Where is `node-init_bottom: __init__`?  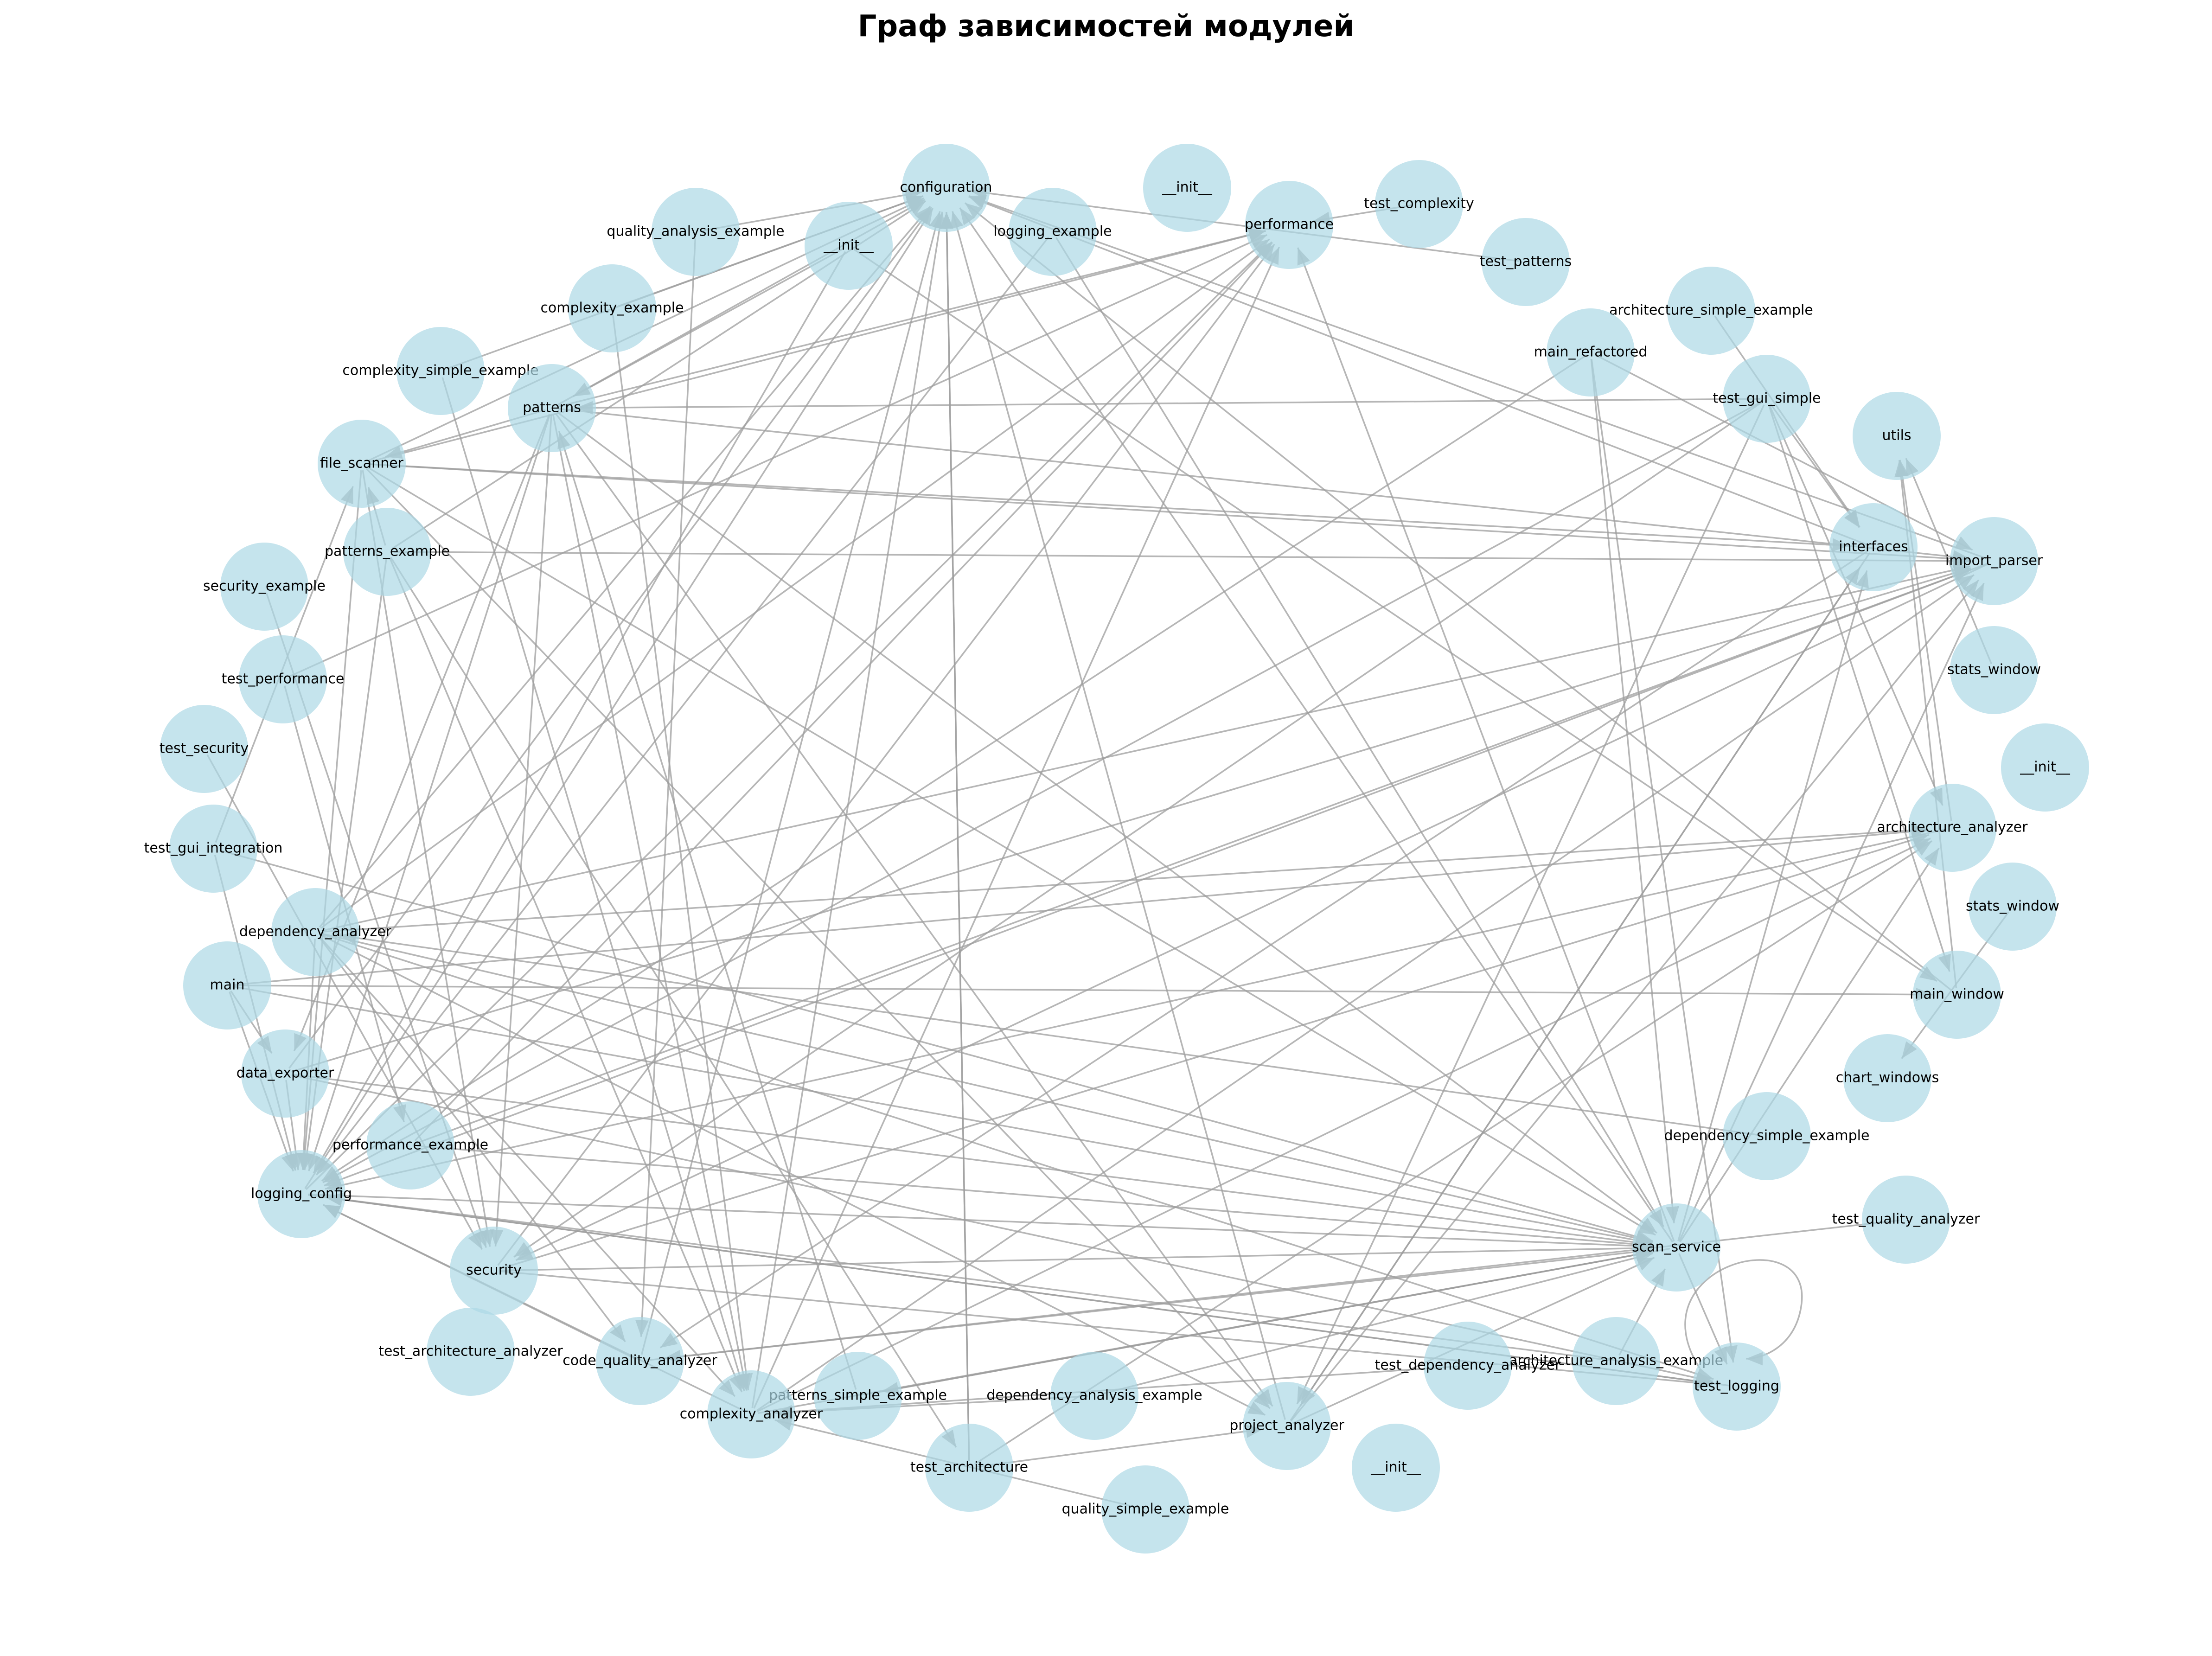
node-init_bottom: __init__ is located at coordinates (1396, 1468).